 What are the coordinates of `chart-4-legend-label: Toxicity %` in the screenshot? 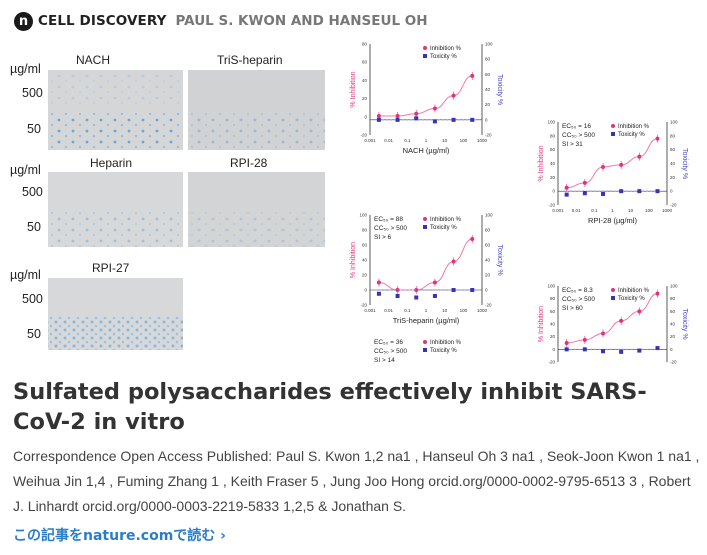 It's located at (443, 351).